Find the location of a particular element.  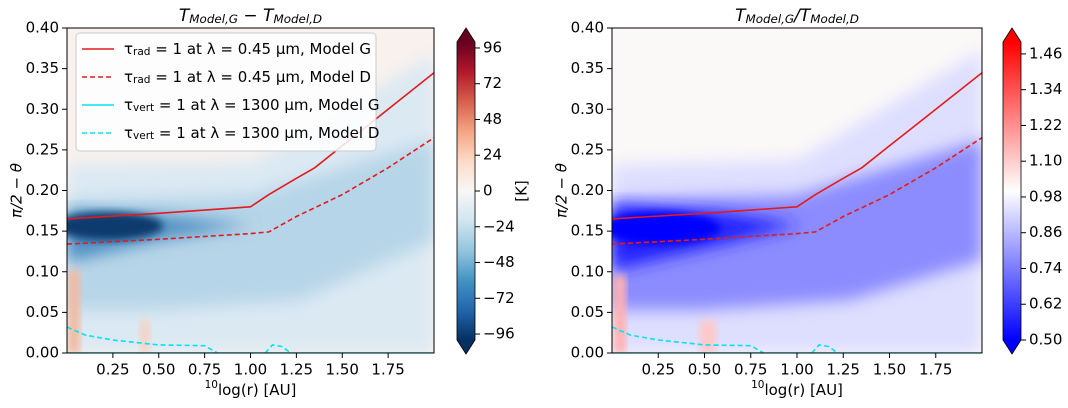

colorbar-tick-label: −72 is located at coordinates (499, 298).